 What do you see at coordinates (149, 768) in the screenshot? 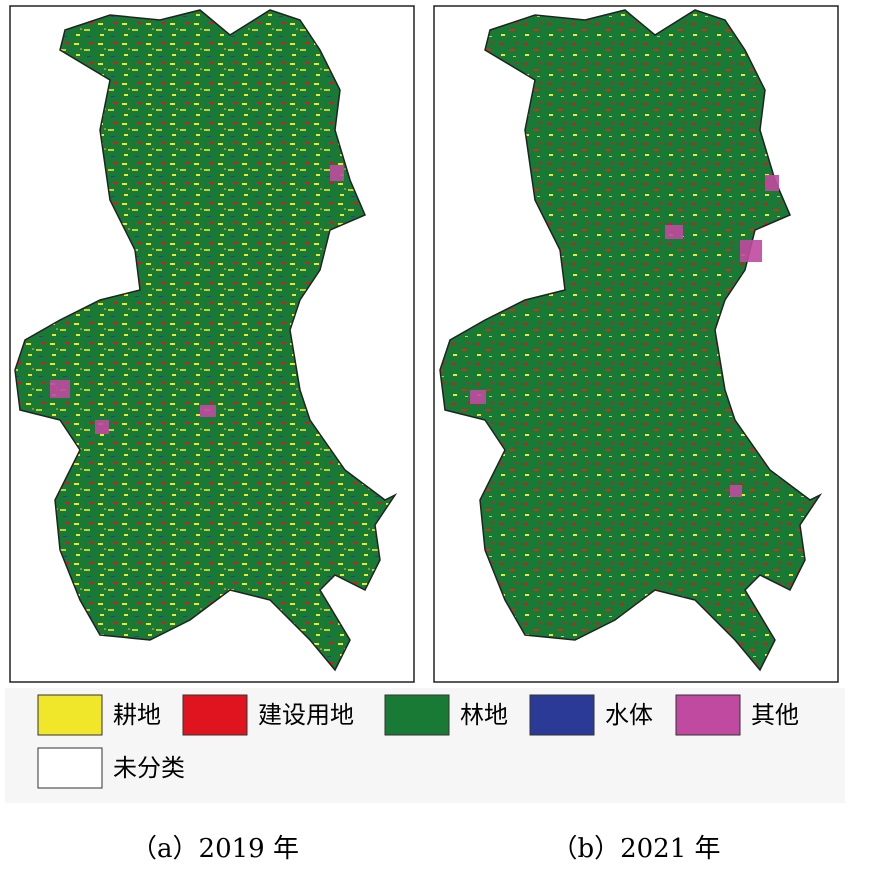
I see `legend-label: 未分类` at bounding box center [149, 768].